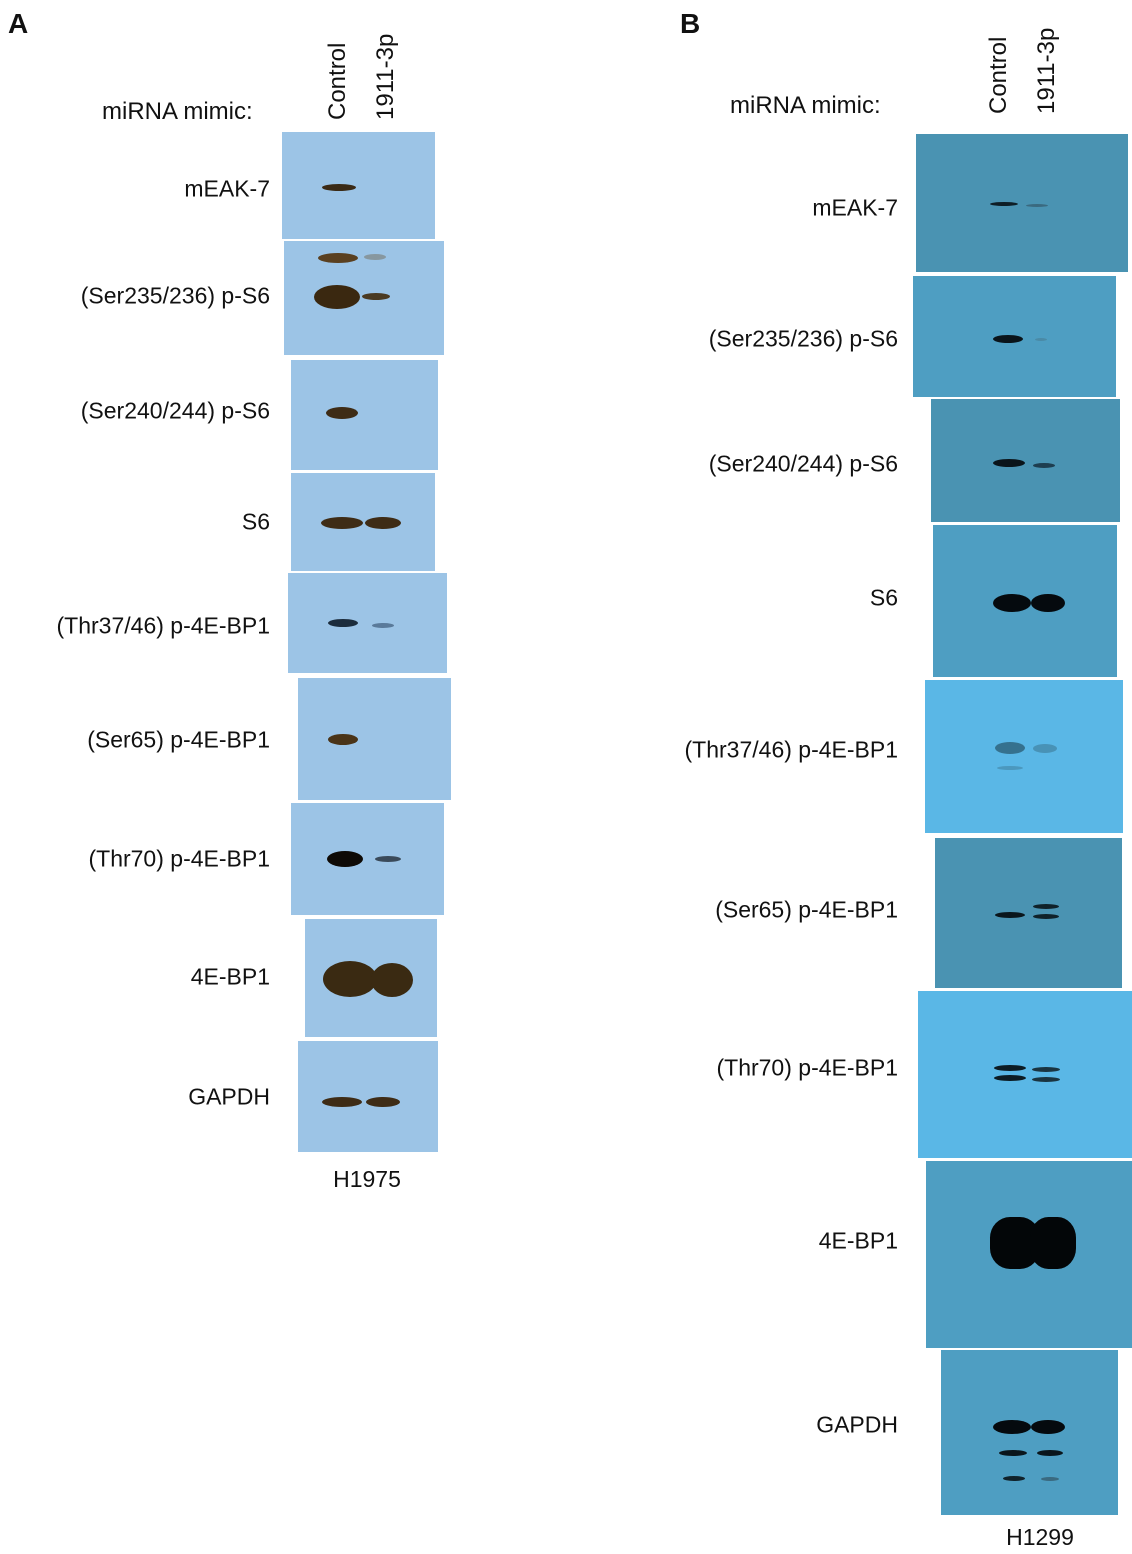  What do you see at coordinates (163, 625) in the screenshot?
I see `row-label-a-5: (Thr37/46) p-4E-BP1` at bounding box center [163, 625].